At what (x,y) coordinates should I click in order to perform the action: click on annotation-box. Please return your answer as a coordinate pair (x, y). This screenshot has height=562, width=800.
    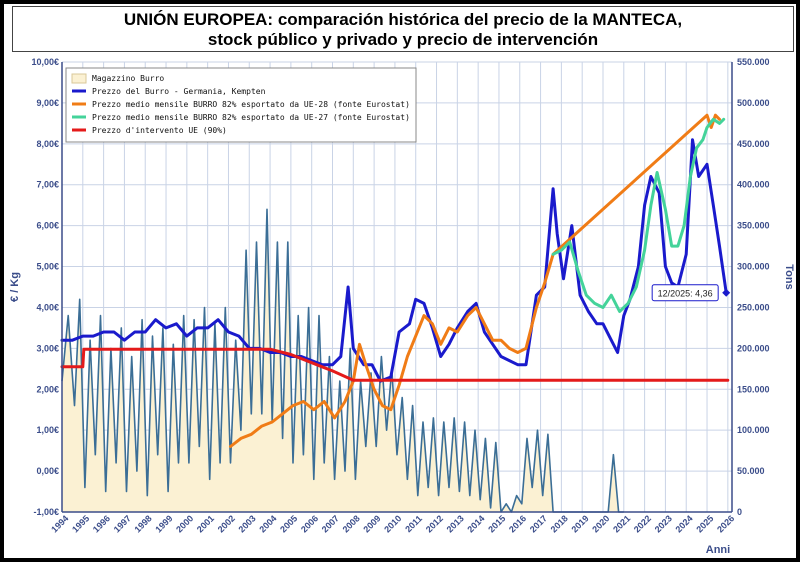
    Looking at the image, I should click on (685, 293).